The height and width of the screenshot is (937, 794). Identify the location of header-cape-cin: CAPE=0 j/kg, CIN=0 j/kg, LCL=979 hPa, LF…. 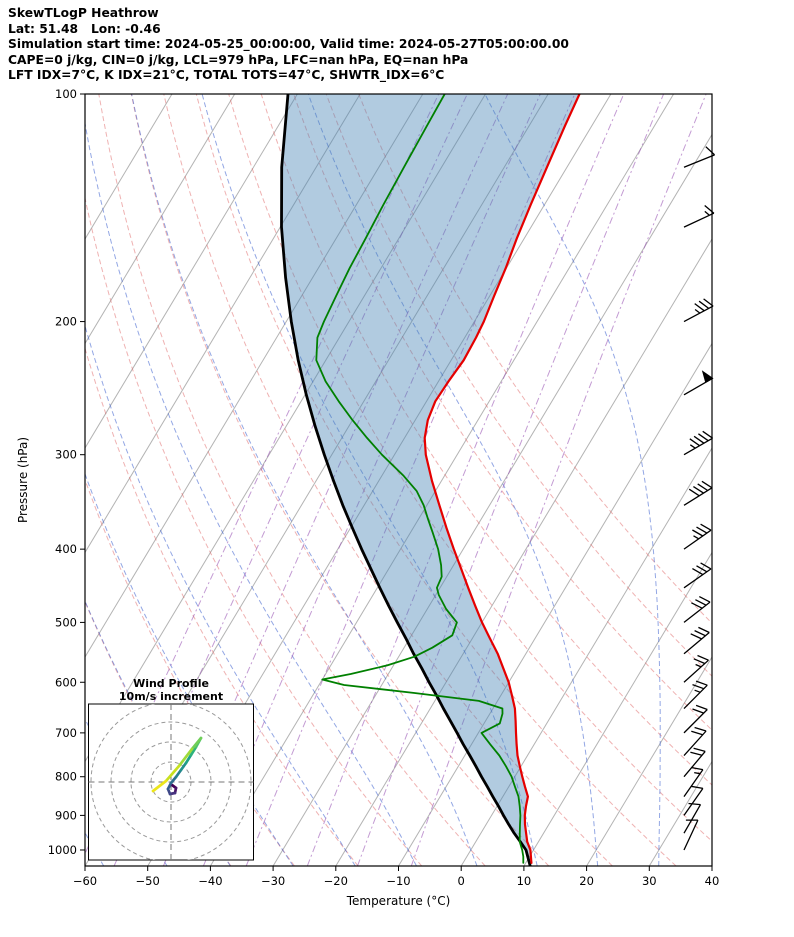
(238, 59).